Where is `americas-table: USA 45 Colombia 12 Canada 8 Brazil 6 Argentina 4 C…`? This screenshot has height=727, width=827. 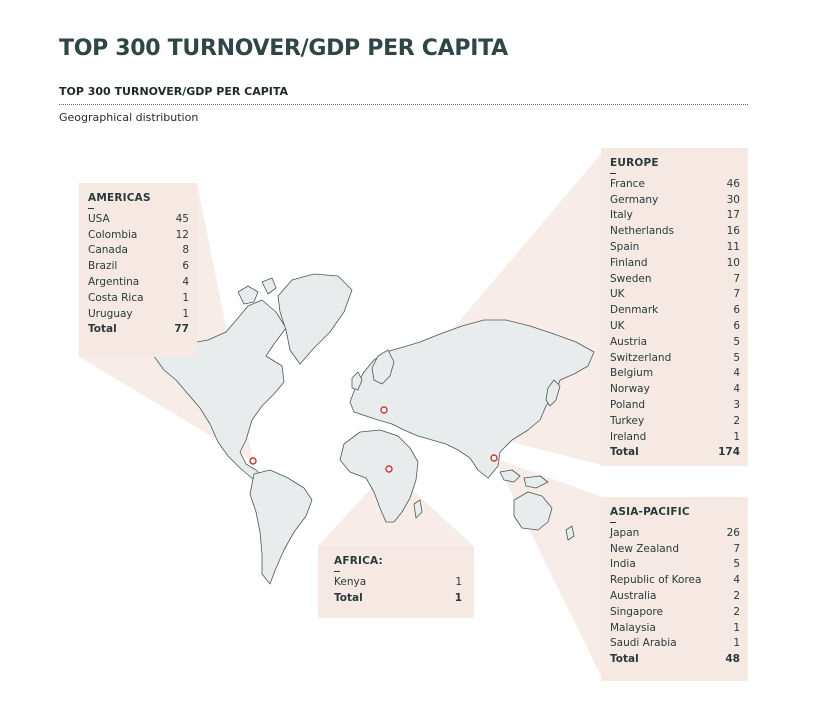 americas-table: USA 45 Colombia 12 Canada 8 Brazil 6 Argentina 4 C… is located at coordinates (138, 274).